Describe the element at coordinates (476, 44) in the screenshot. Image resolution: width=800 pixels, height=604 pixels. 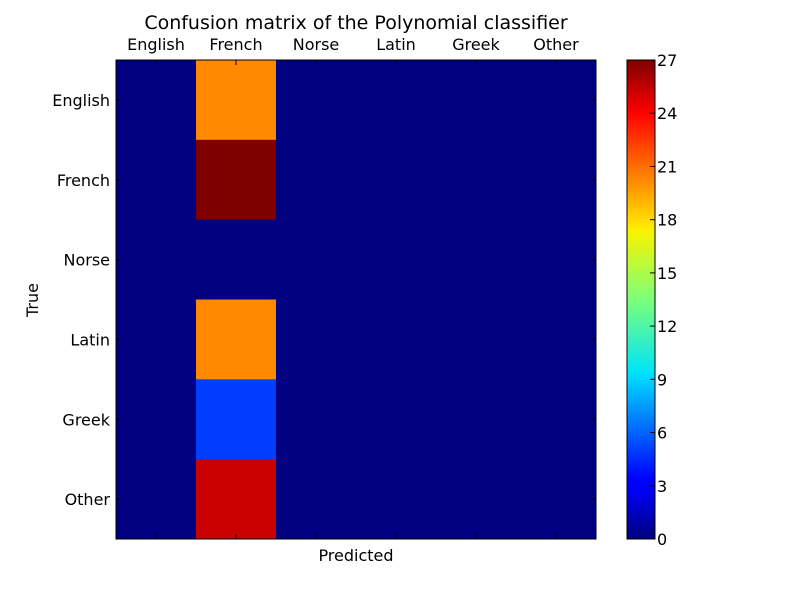
I see `x-tick-label: Greek` at that location.